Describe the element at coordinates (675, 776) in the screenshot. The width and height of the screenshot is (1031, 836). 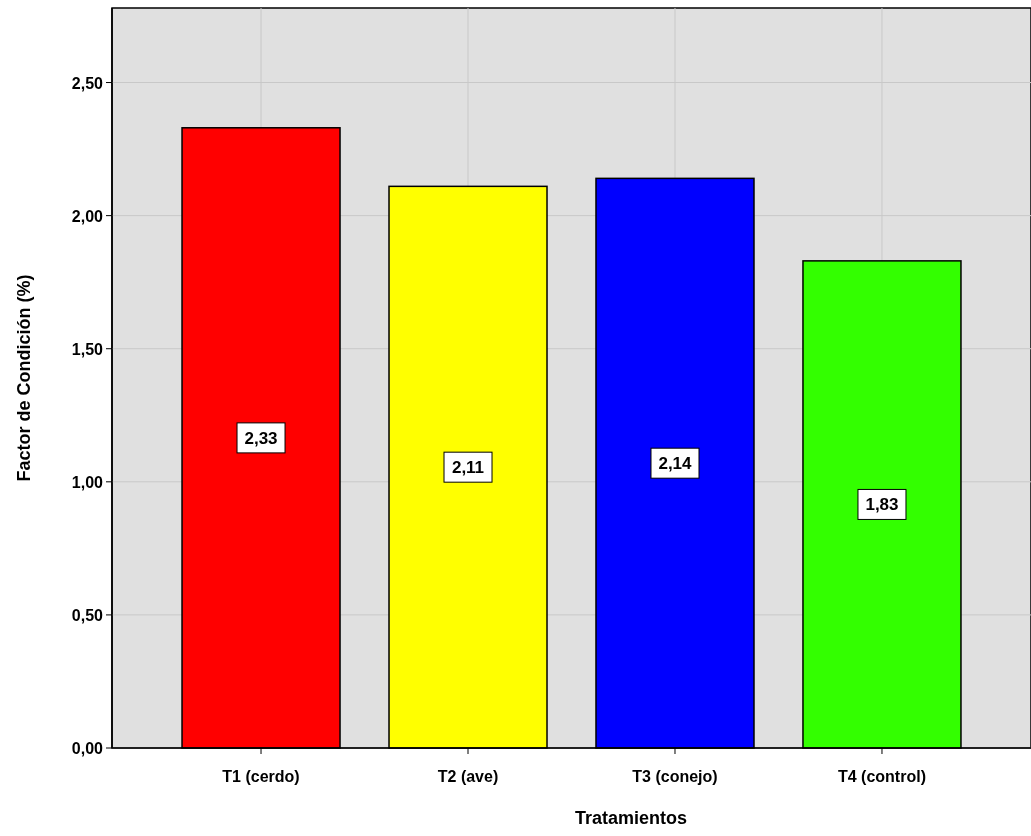
I see `x-tick-label: T3 (conejo)` at that location.